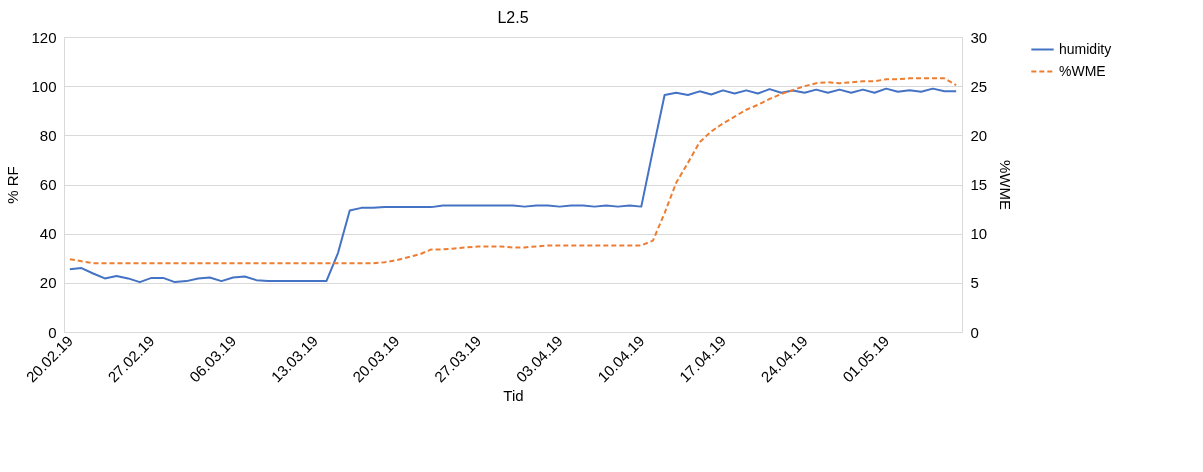 The image size is (1203, 472). I want to click on y-tick-label: 80, so click(48, 135).